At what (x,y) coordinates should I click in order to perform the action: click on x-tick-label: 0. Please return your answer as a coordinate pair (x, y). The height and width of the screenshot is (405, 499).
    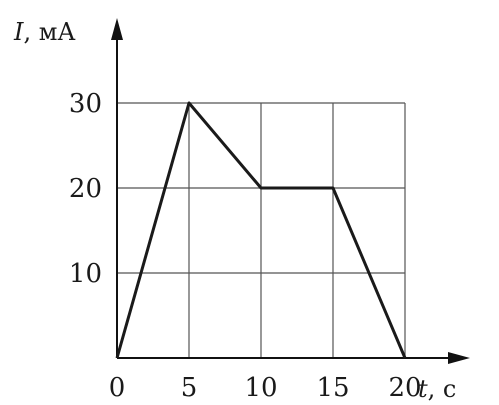
    Looking at the image, I should click on (117, 388).